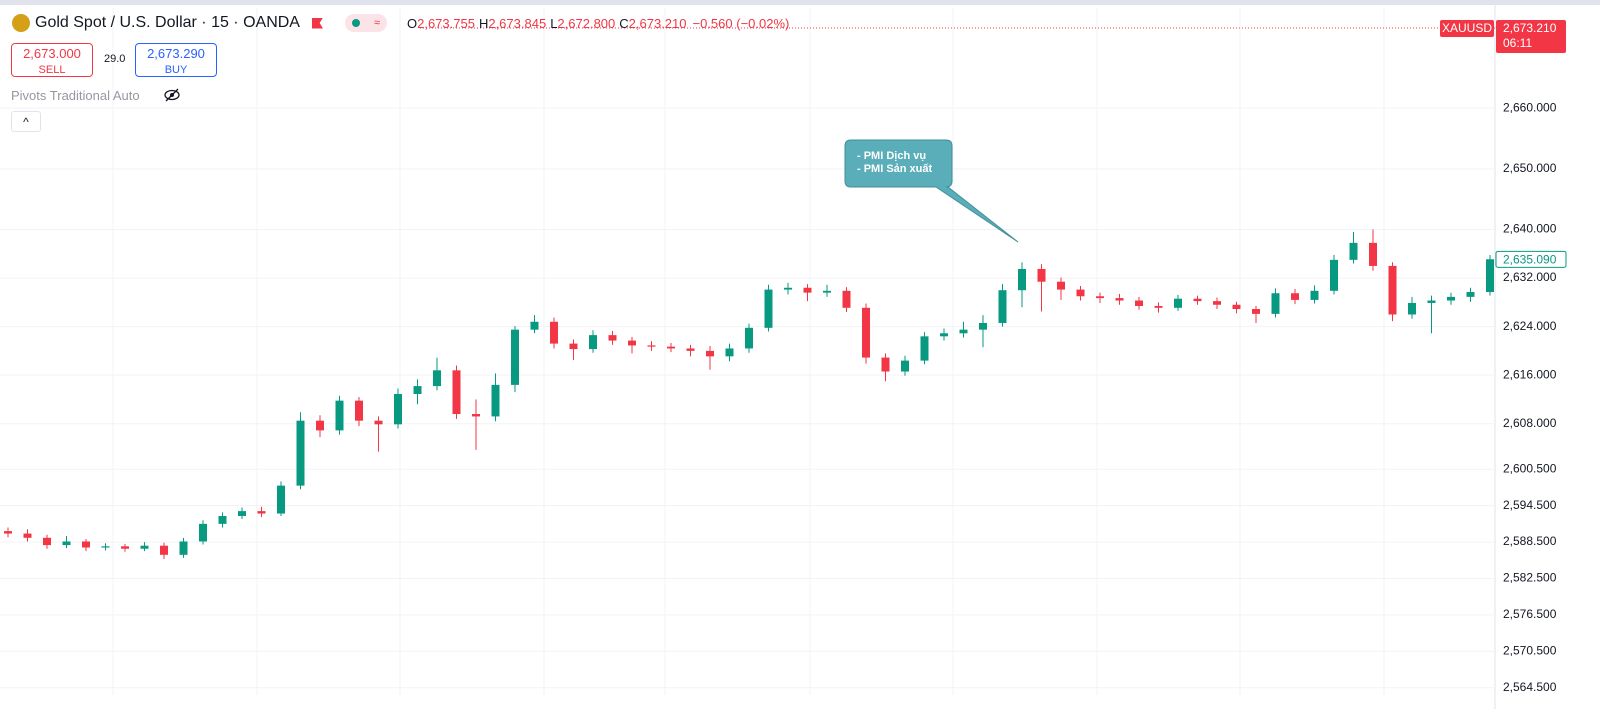  I want to click on y-tick-label: 2,608.000, so click(1530, 423).